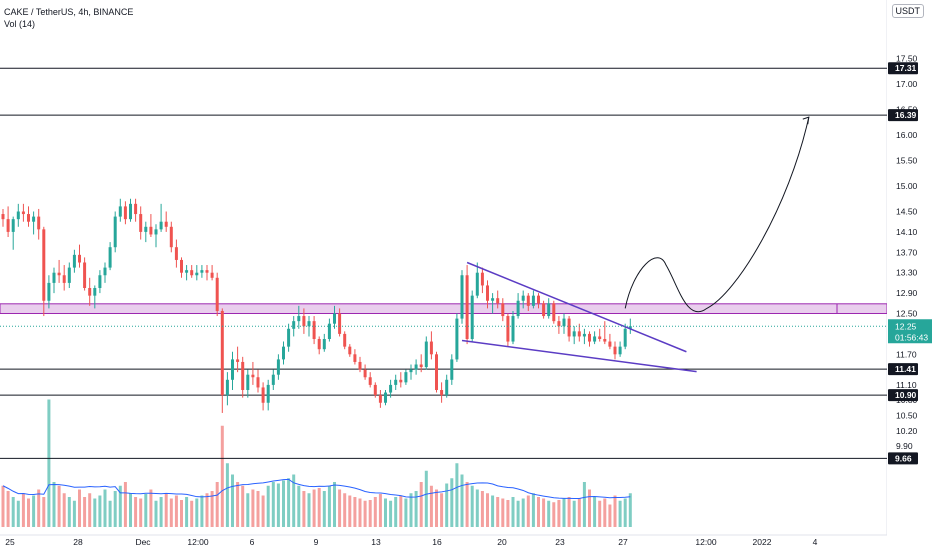 This screenshot has width=932, height=550. Describe the element at coordinates (907, 11) in the screenshot. I see `currency-badge: USDT` at that location.